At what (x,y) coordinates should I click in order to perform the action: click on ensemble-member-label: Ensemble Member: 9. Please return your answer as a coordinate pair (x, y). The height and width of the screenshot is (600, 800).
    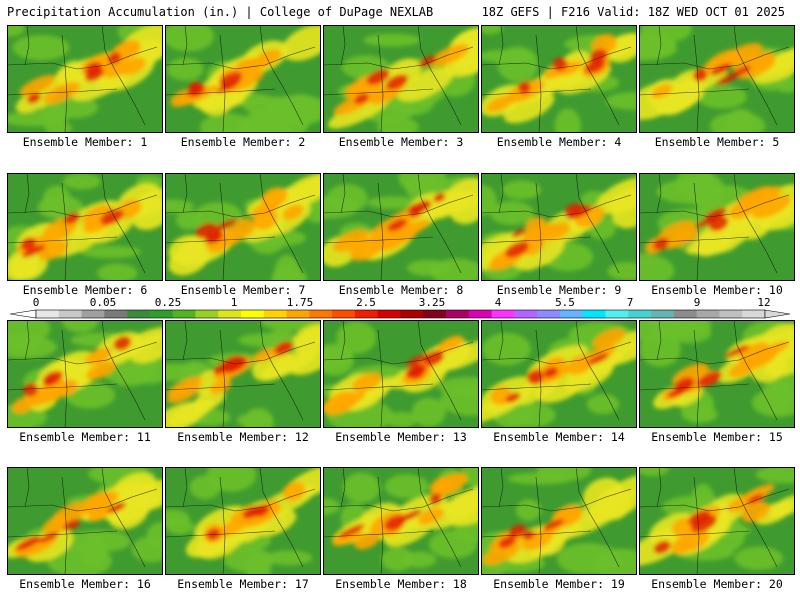
    Looking at the image, I should click on (559, 290).